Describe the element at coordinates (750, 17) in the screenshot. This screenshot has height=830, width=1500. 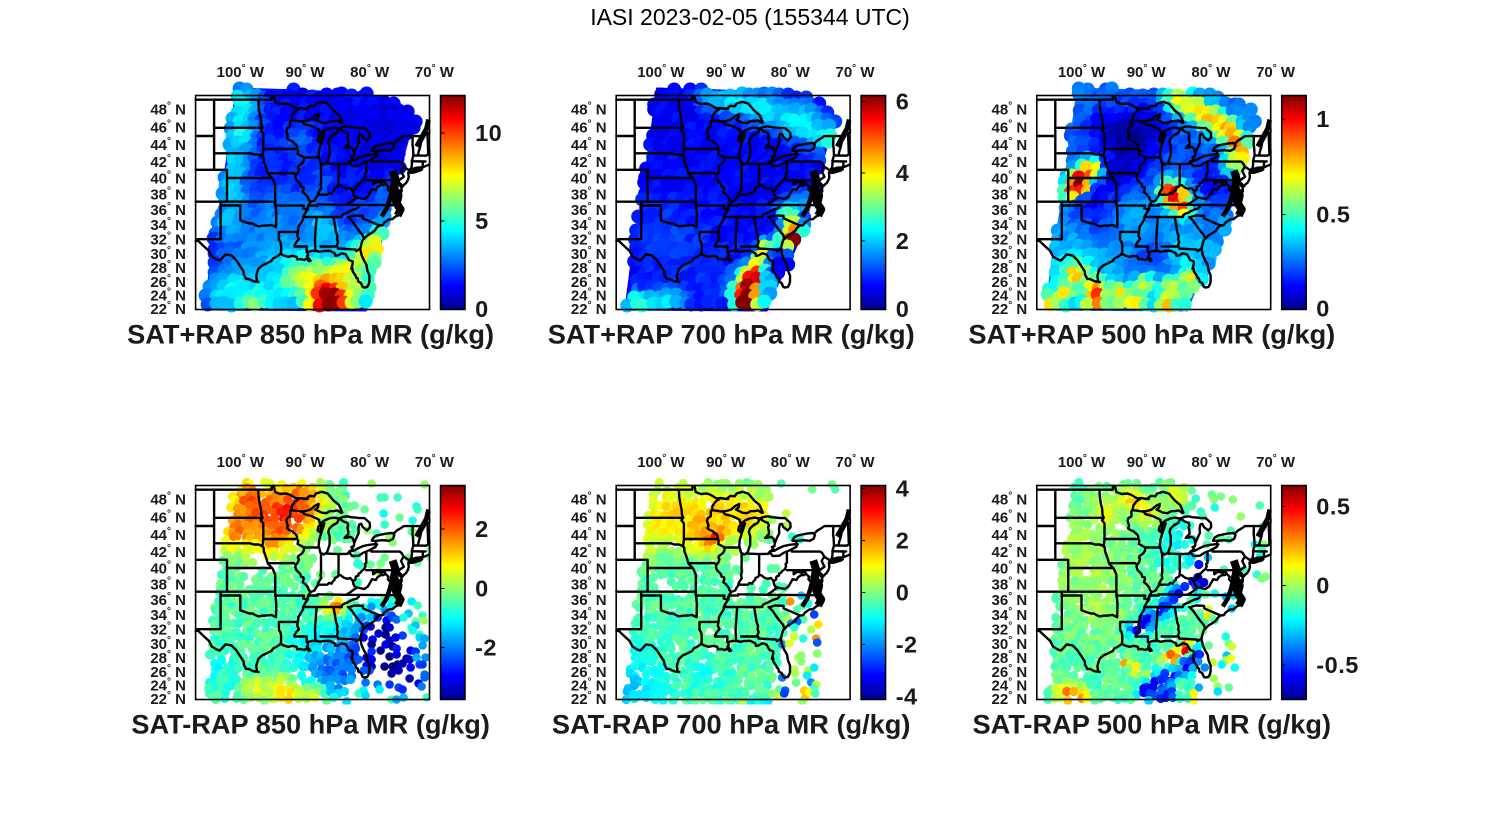
I see `svg-text: IASI 2023-02-05 (155344 UTC)` at that location.